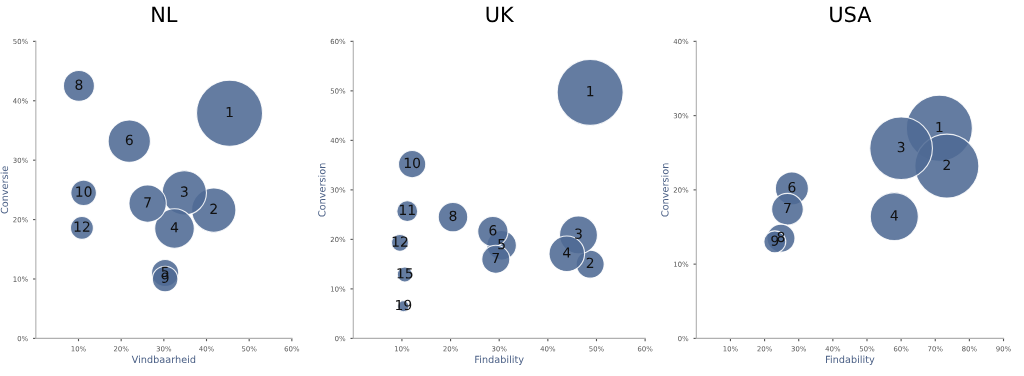 Image resolution: width=1024 pixels, height=376 pixels. I want to click on chart-title: USA, so click(851, 14).